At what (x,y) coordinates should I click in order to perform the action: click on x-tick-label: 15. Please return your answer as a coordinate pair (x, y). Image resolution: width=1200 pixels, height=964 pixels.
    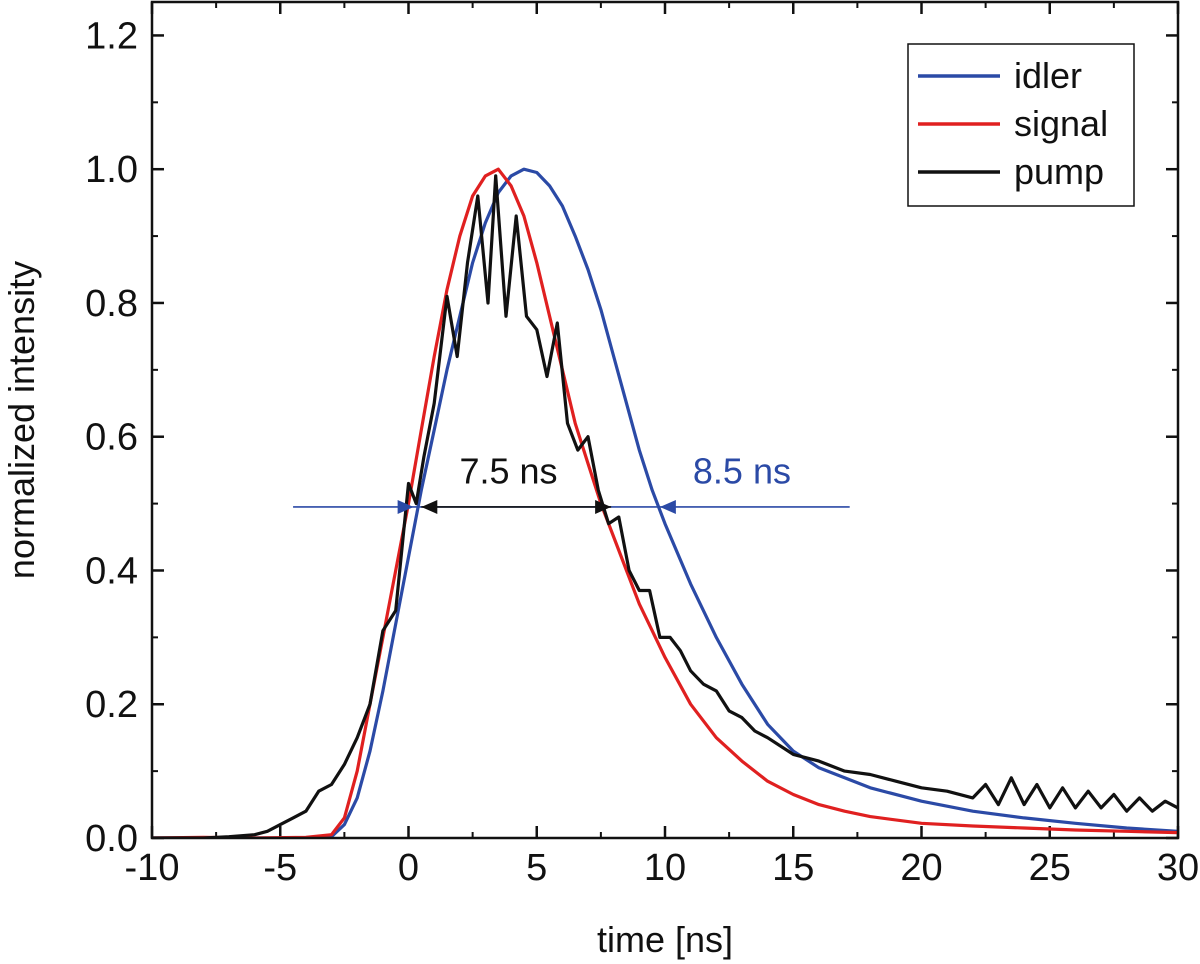
    Looking at the image, I should click on (793, 868).